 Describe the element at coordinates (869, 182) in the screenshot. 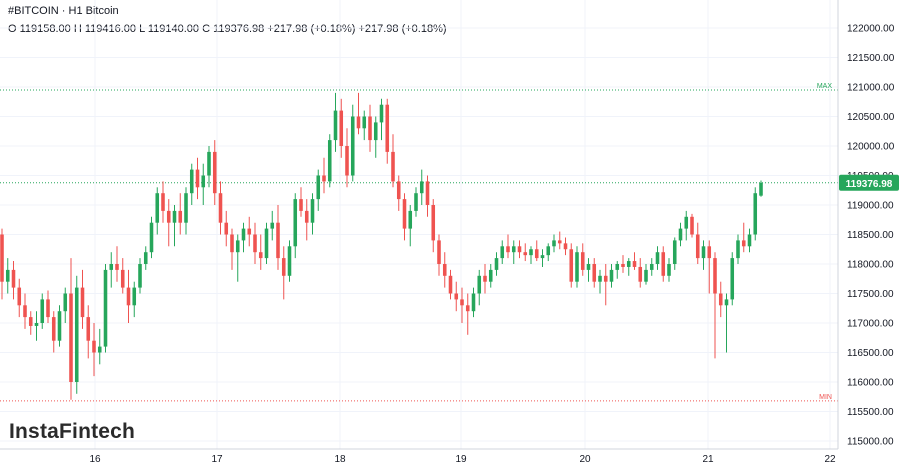

I see `last-price-tag` at that location.